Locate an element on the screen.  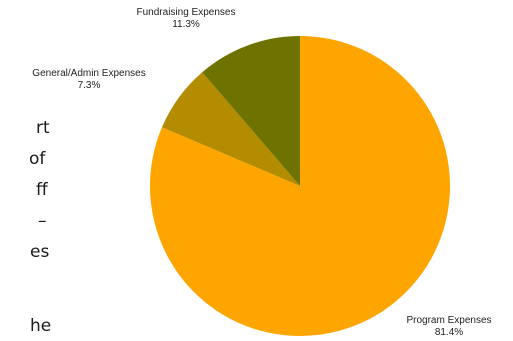
slice-label: Fundraising Expenses is located at coordinates (186, 12).